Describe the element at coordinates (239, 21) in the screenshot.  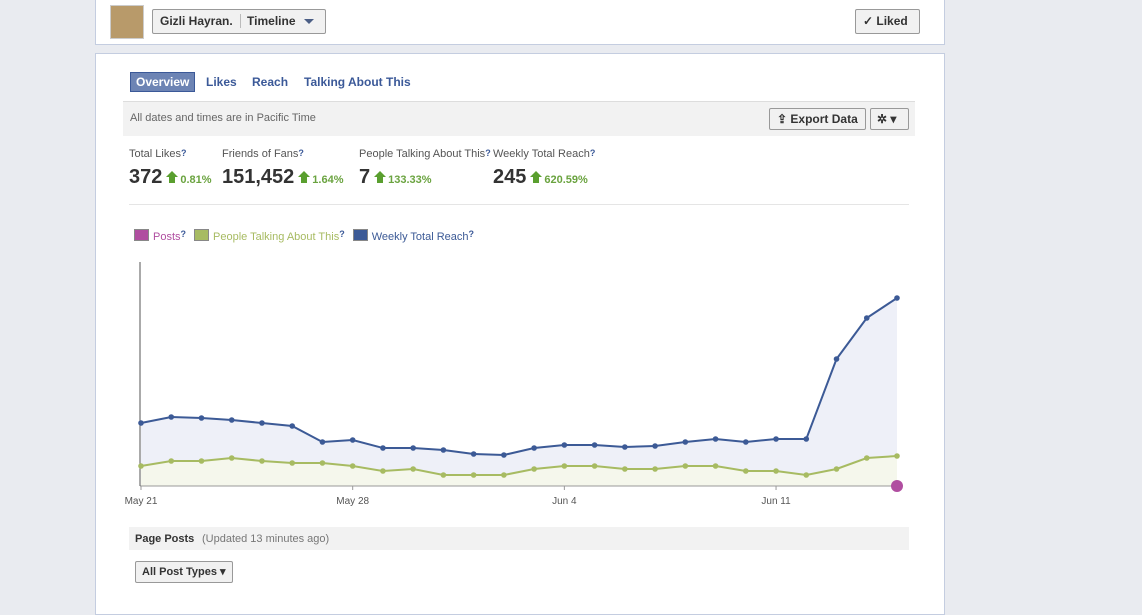
I see `page-switcher: Gizli Hayran. Timeline` at that location.